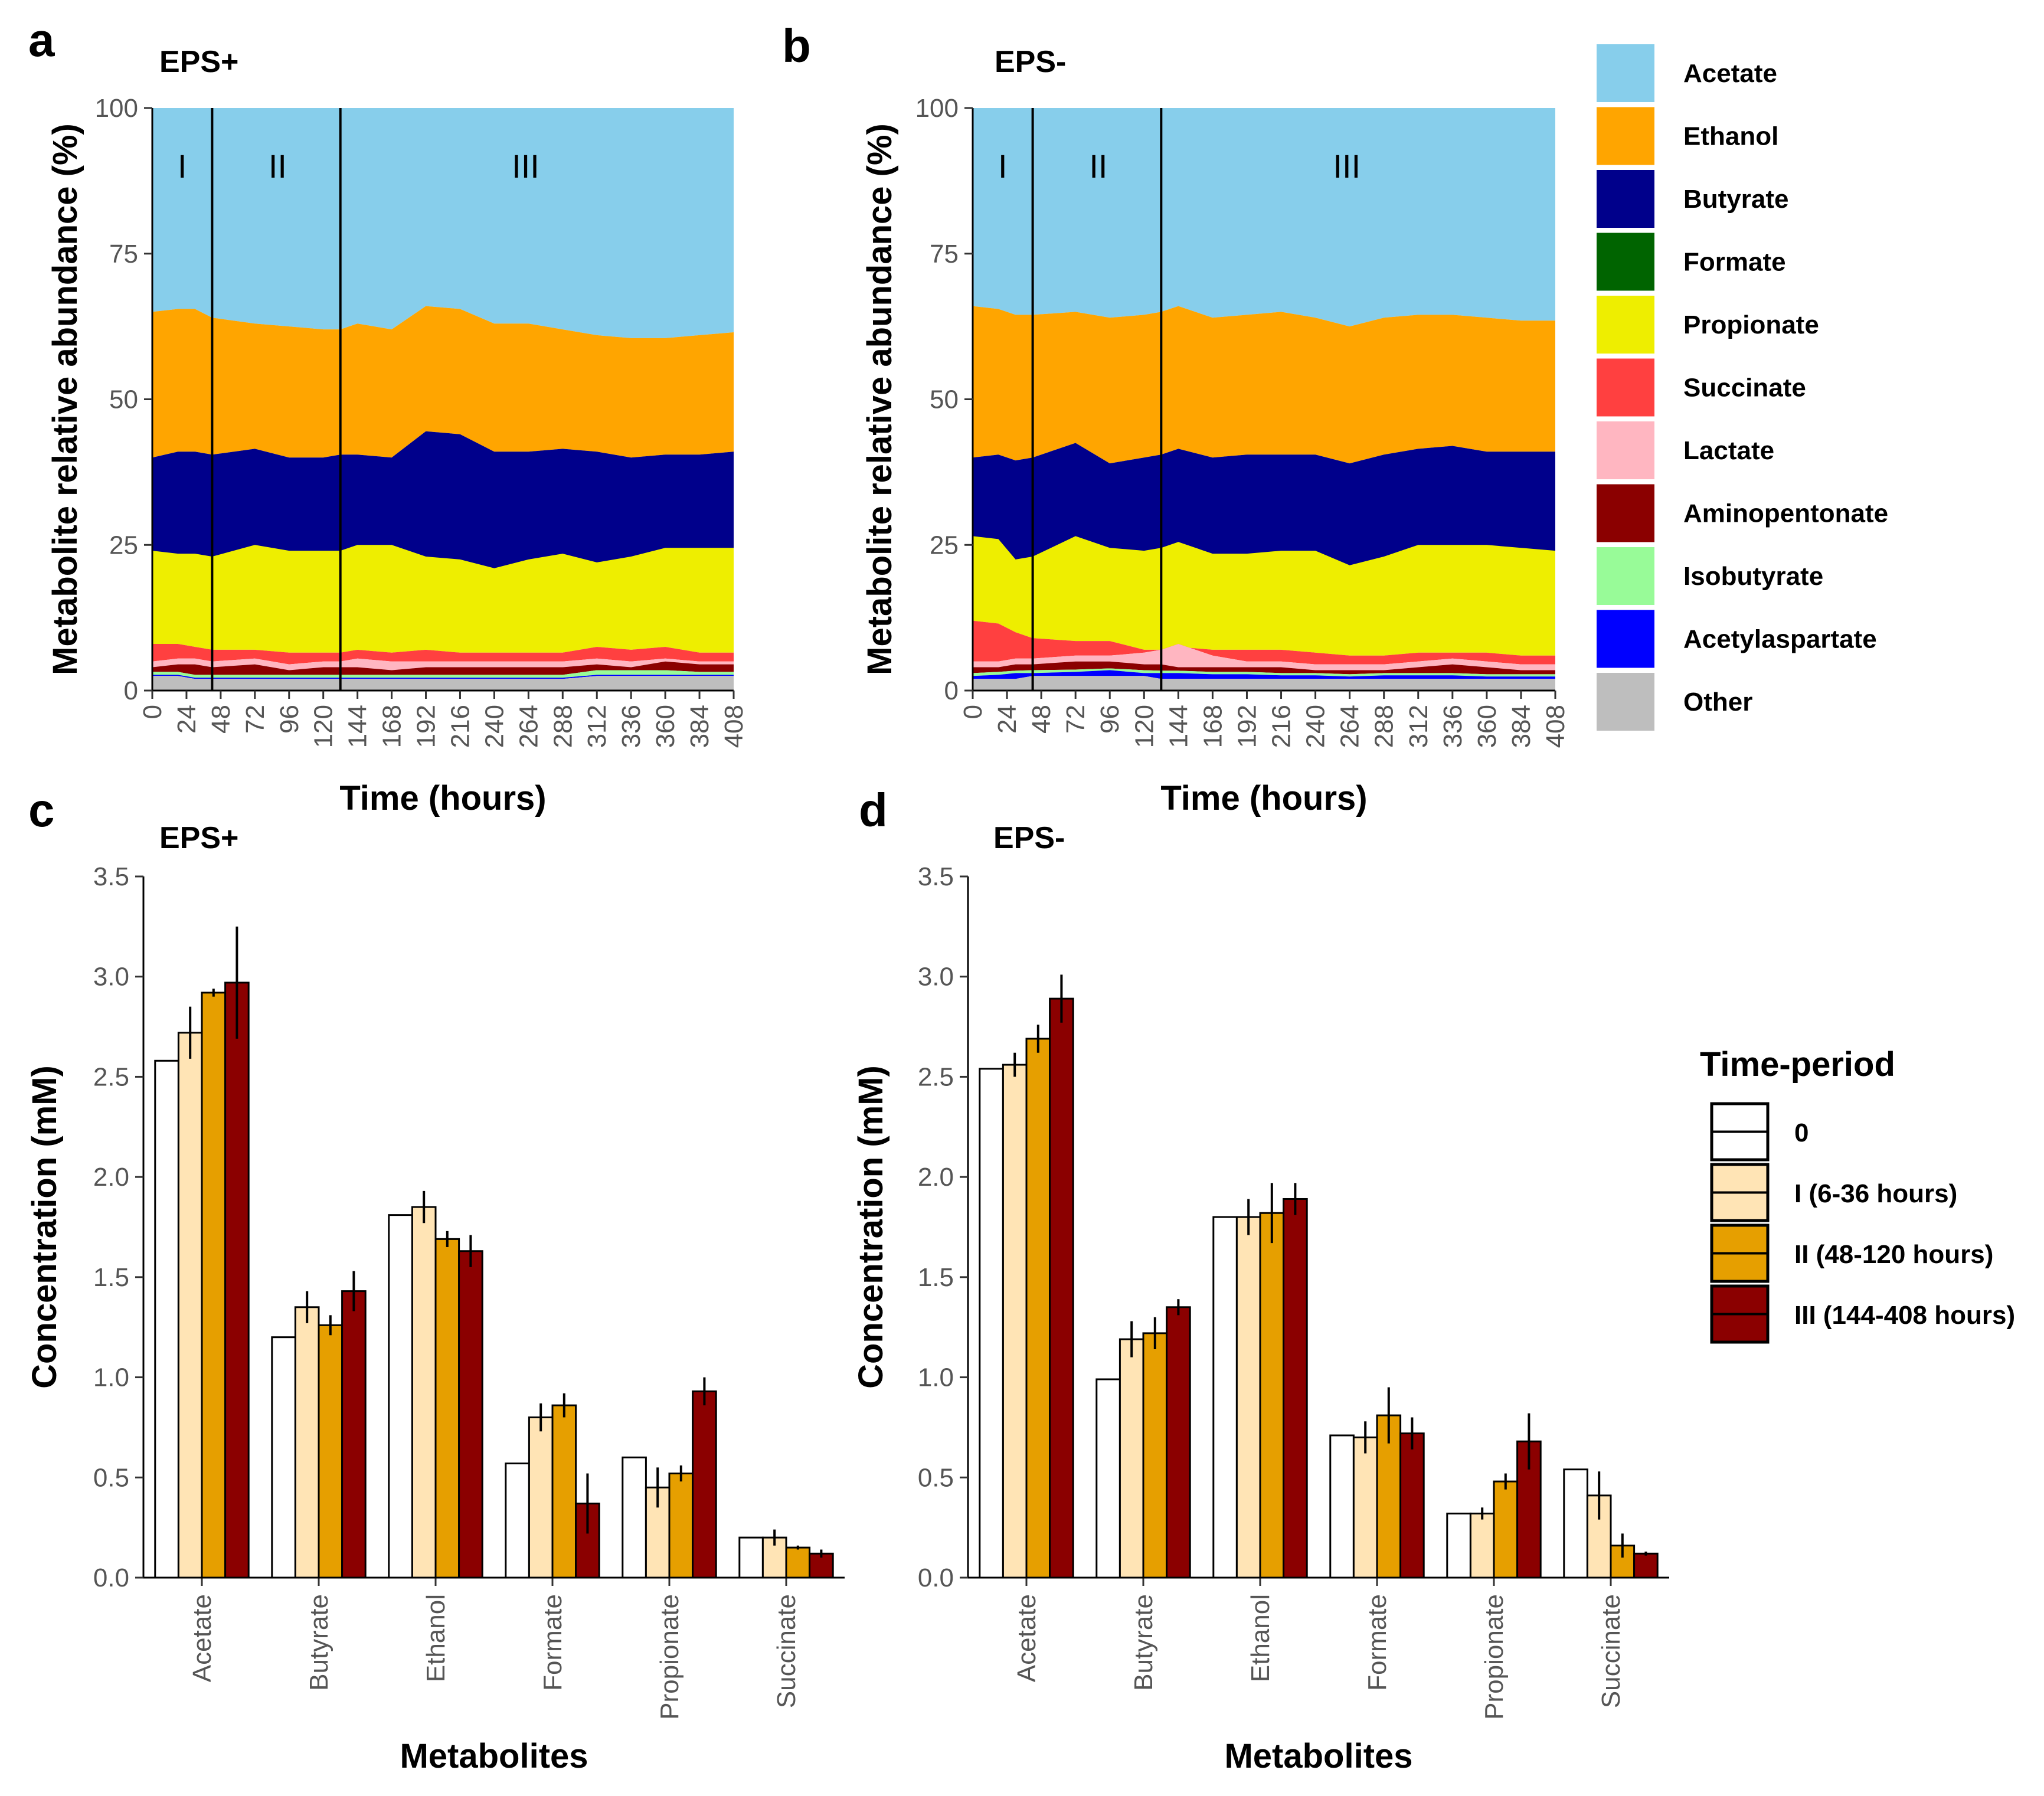 The width and height of the screenshot is (2044, 1796). Describe the element at coordinates (1626, 702) in the screenshot. I see `legend-swatch-other` at that location.